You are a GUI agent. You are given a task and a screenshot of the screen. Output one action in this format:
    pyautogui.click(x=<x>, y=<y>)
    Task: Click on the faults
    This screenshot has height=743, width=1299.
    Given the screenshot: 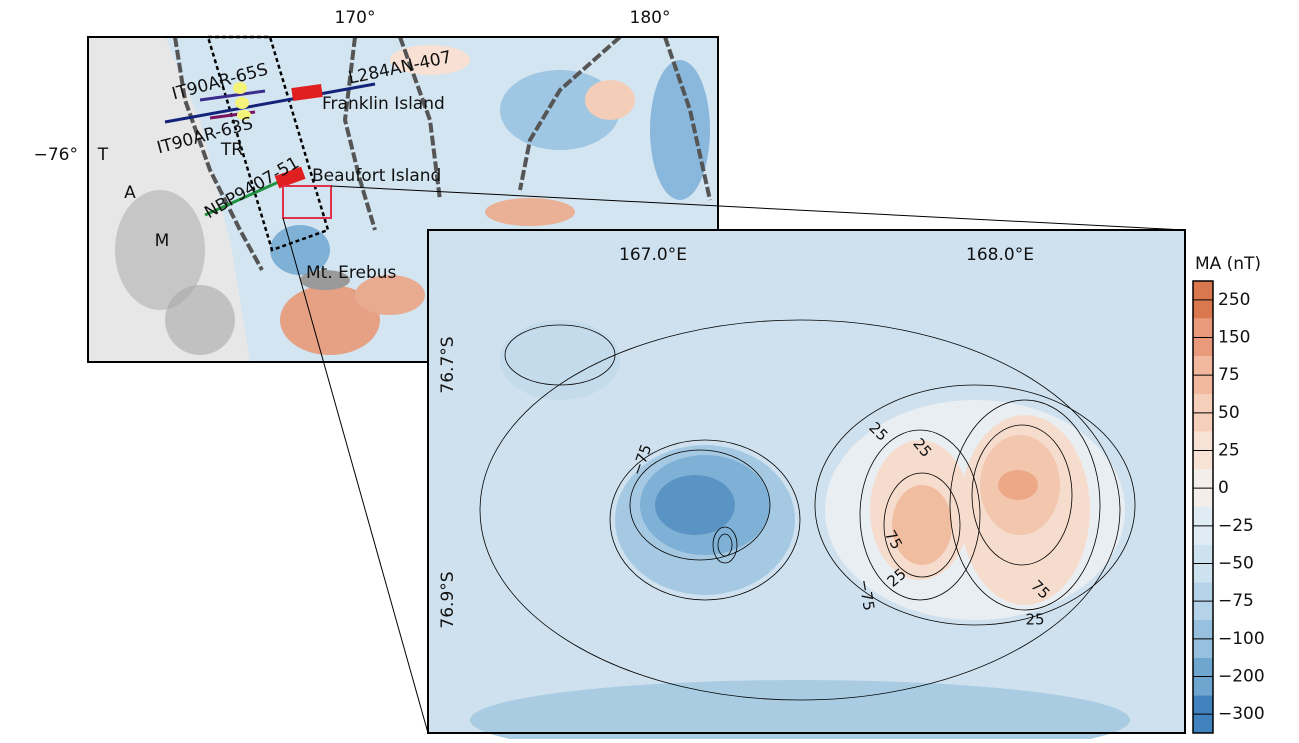 What is the action you would take?
    pyautogui.click(x=442, y=153)
    